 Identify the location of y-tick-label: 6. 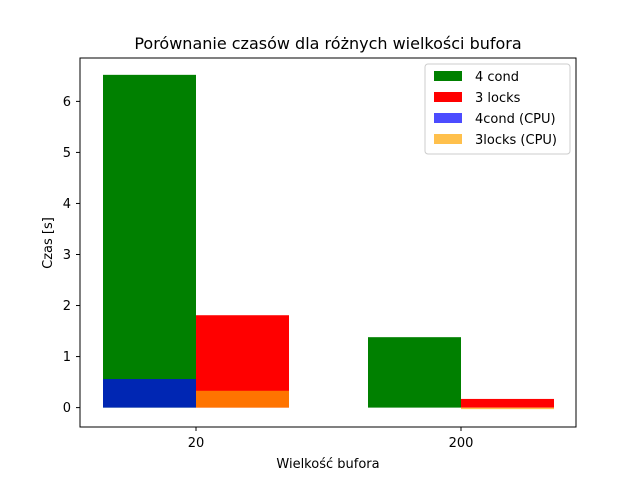
(67, 102).